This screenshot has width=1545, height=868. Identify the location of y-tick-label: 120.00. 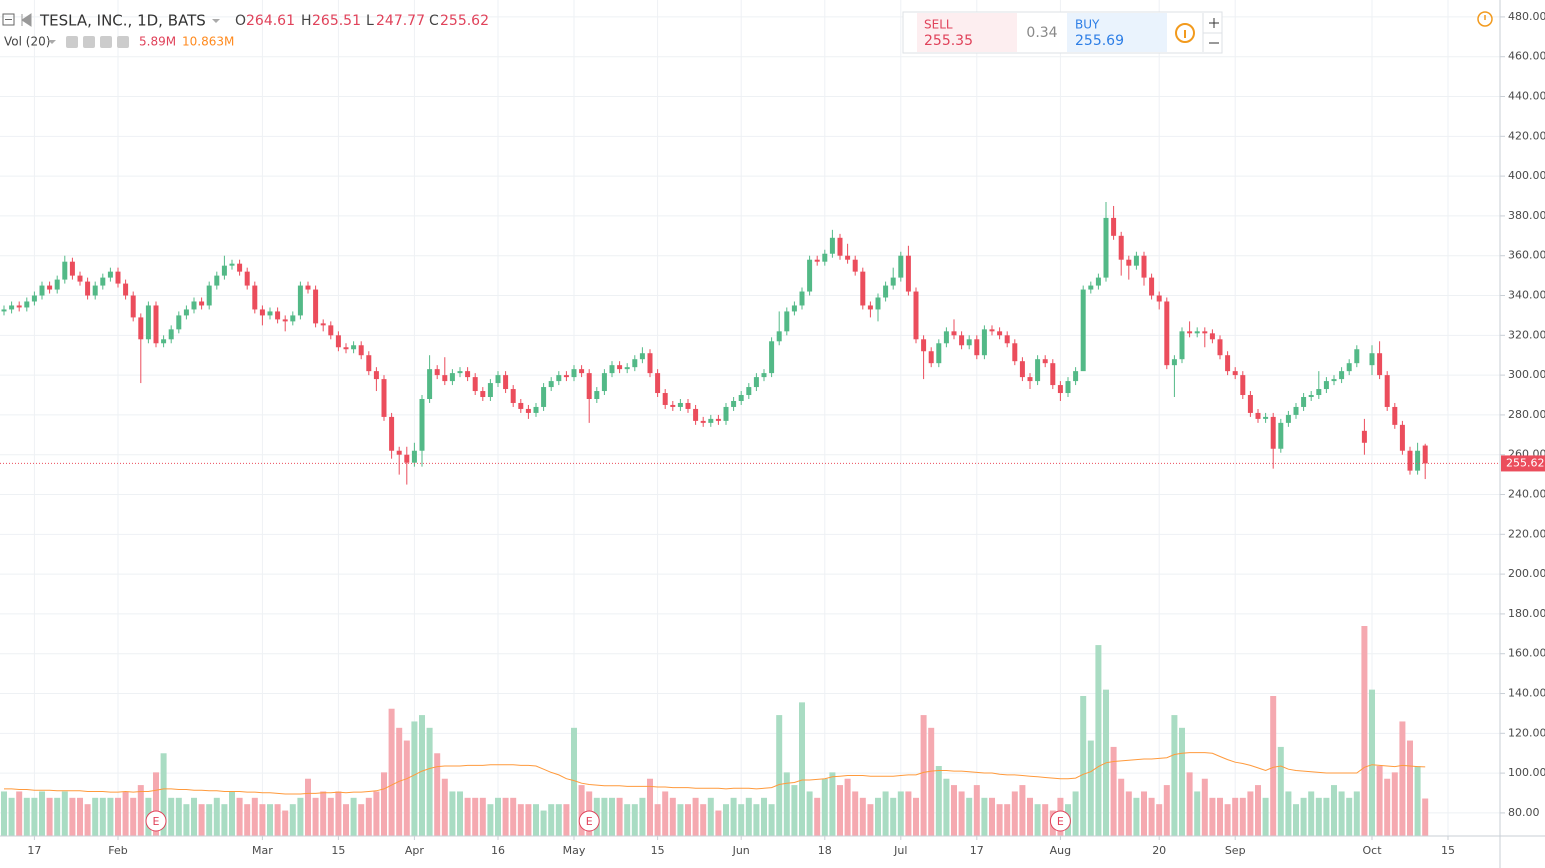
(1526, 732).